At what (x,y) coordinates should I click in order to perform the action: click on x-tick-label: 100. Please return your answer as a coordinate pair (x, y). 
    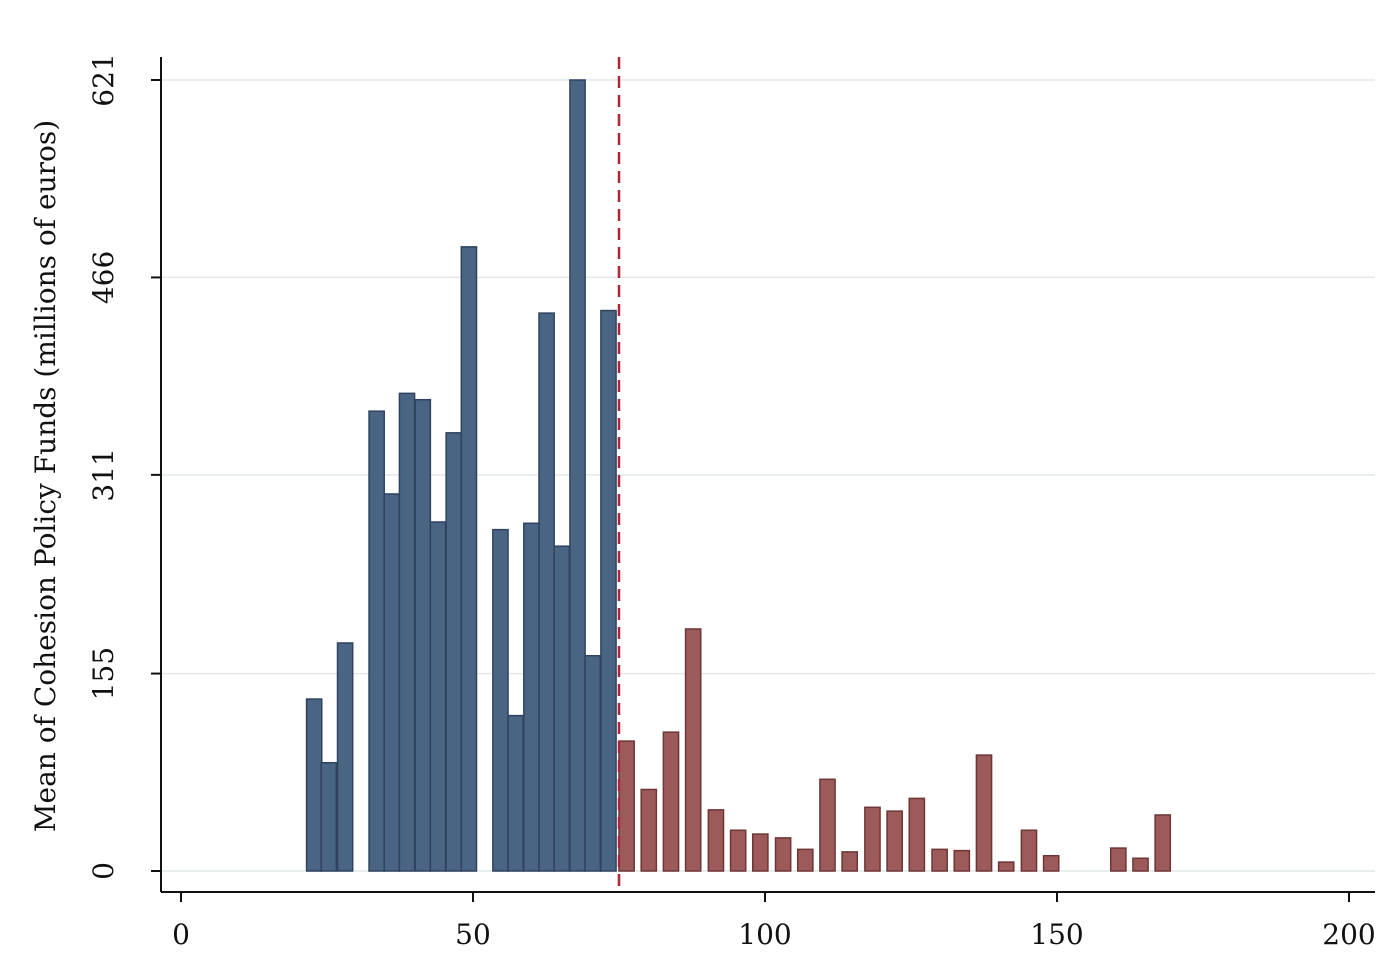
    Looking at the image, I should click on (764, 934).